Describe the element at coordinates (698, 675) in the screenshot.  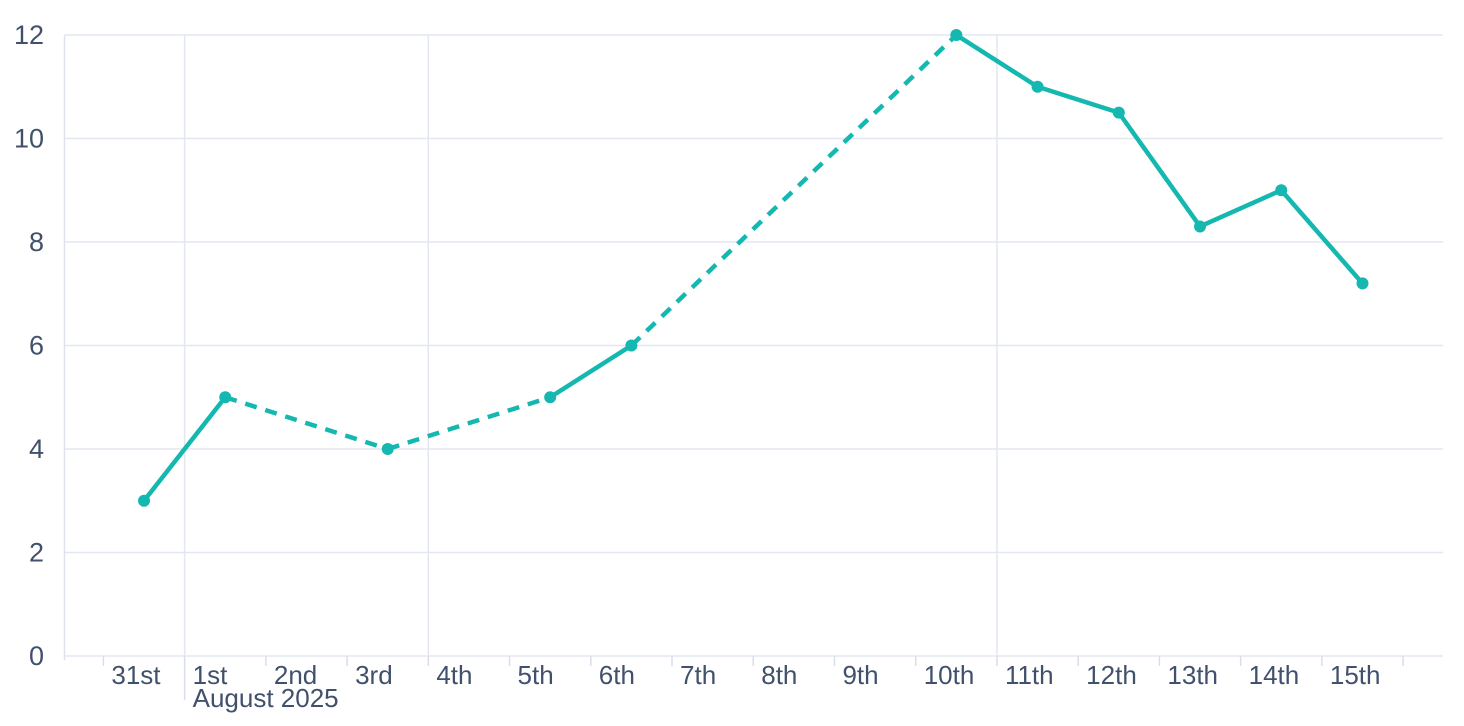
I see `x-axis-label: 7th` at that location.